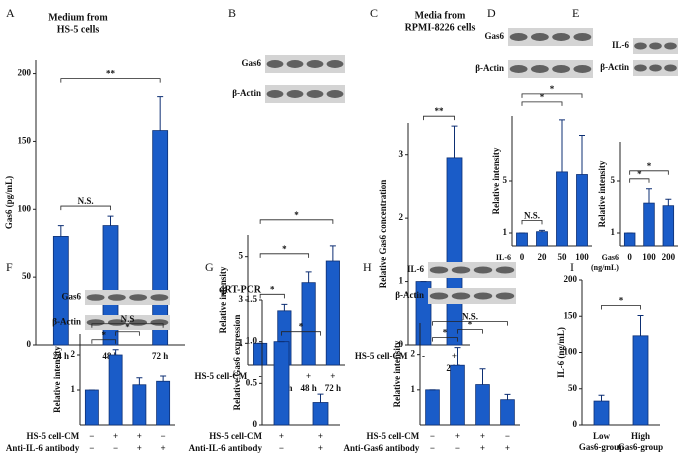 The height and width of the screenshot is (453, 683). What do you see at coordinates (255, 424) in the screenshot?
I see `y-tick-label: 0` at bounding box center [255, 424].